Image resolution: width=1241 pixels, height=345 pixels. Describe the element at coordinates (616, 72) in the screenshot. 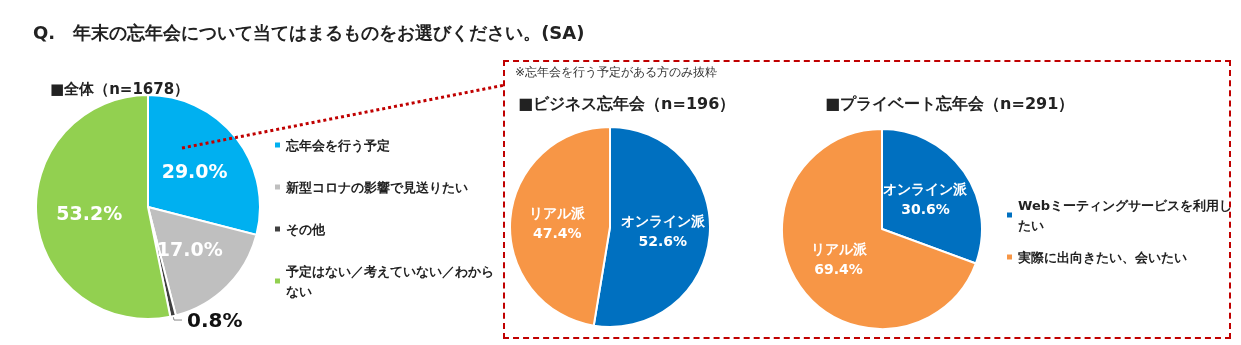

I see `text: ※忘年会を行う予定がある方のみ抜粋` at that location.